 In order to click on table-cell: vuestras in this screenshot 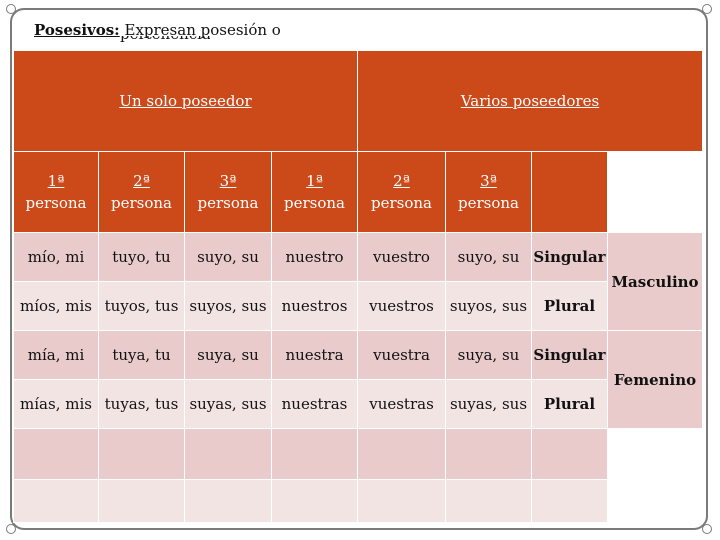, I will do `click(401, 404)`.